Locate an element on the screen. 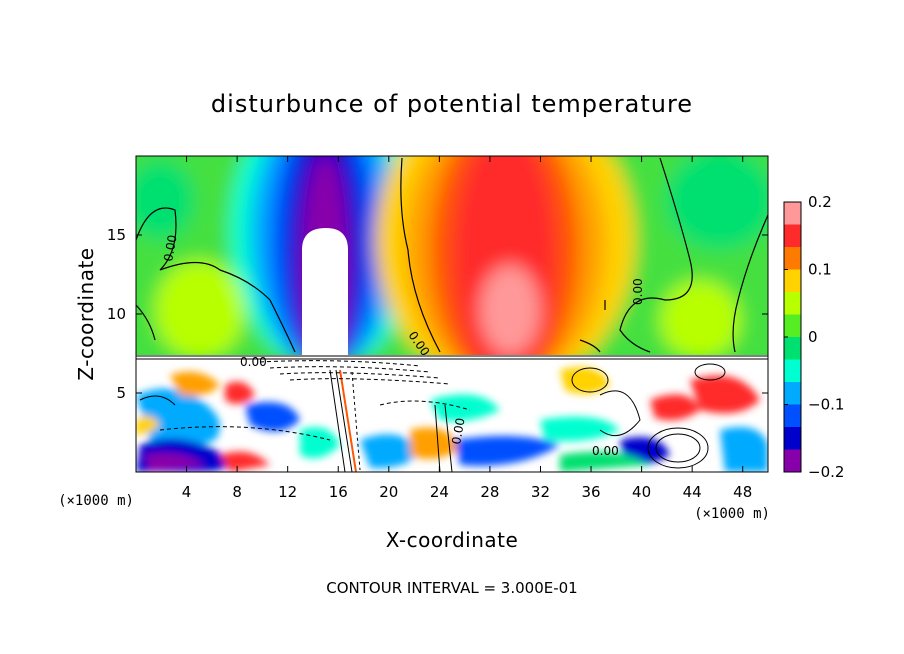 Image resolution: width=904 pixels, height=654 pixels. lower-field is located at coordinates (452, 419).